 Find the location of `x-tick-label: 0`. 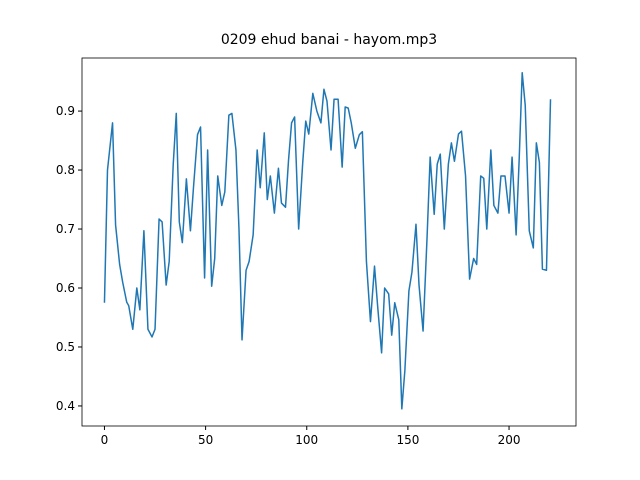

x-tick-label: 0 is located at coordinates (105, 440).